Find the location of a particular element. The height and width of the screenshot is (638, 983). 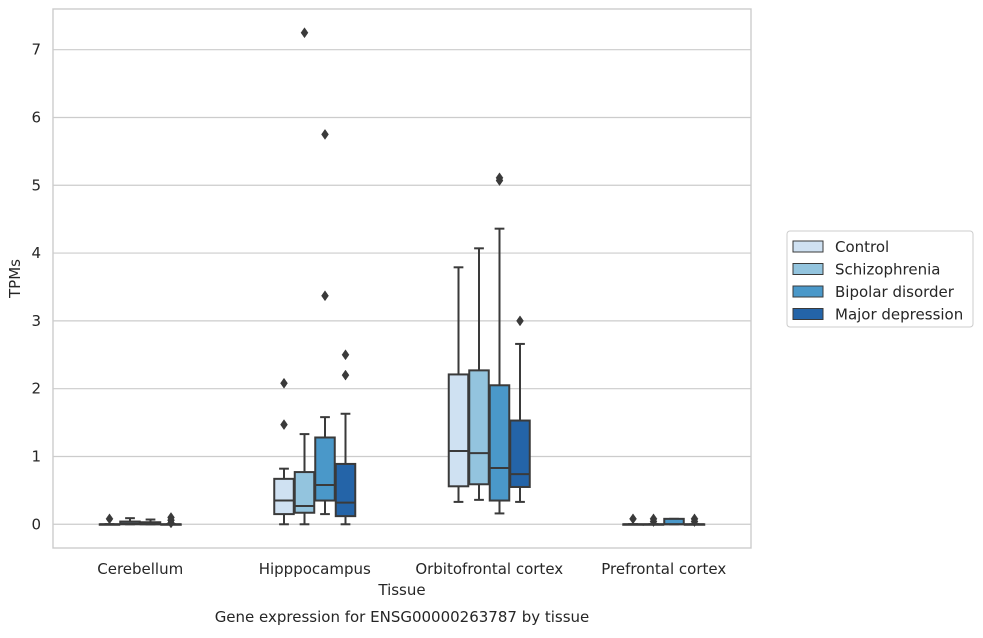

legend-frame is located at coordinates (880, 279).